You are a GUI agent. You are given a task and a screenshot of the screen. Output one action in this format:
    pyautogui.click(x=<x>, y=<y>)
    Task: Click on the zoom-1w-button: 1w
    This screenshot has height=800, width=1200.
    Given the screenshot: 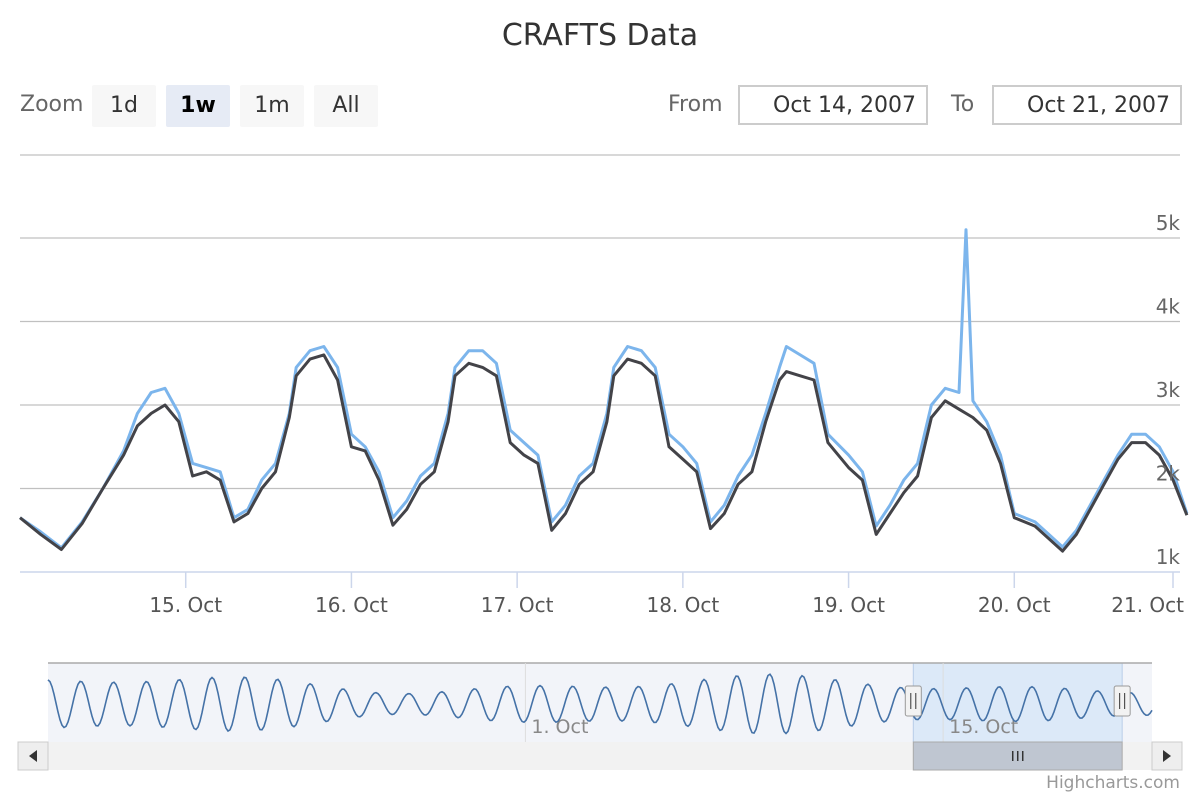 What is the action you would take?
    pyautogui.click(x=198, y=106)
    